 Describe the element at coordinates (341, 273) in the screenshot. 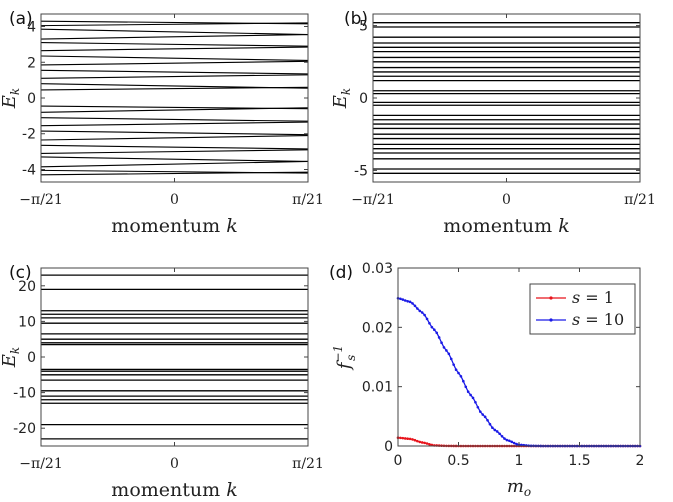

I see `panel-label-d: (d)` at that location.